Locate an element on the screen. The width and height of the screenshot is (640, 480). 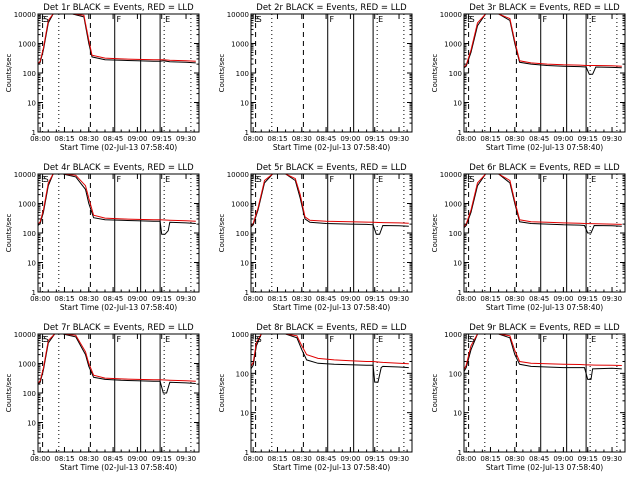
chart-title: Det 7r BLACK = Events, RED = LLD is located at coordinates (118, 328).